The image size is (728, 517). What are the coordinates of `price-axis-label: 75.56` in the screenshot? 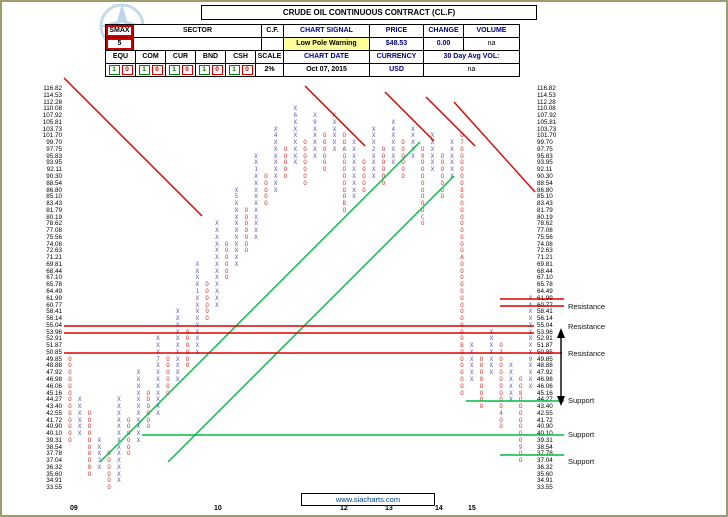 It's located at (54, 237).